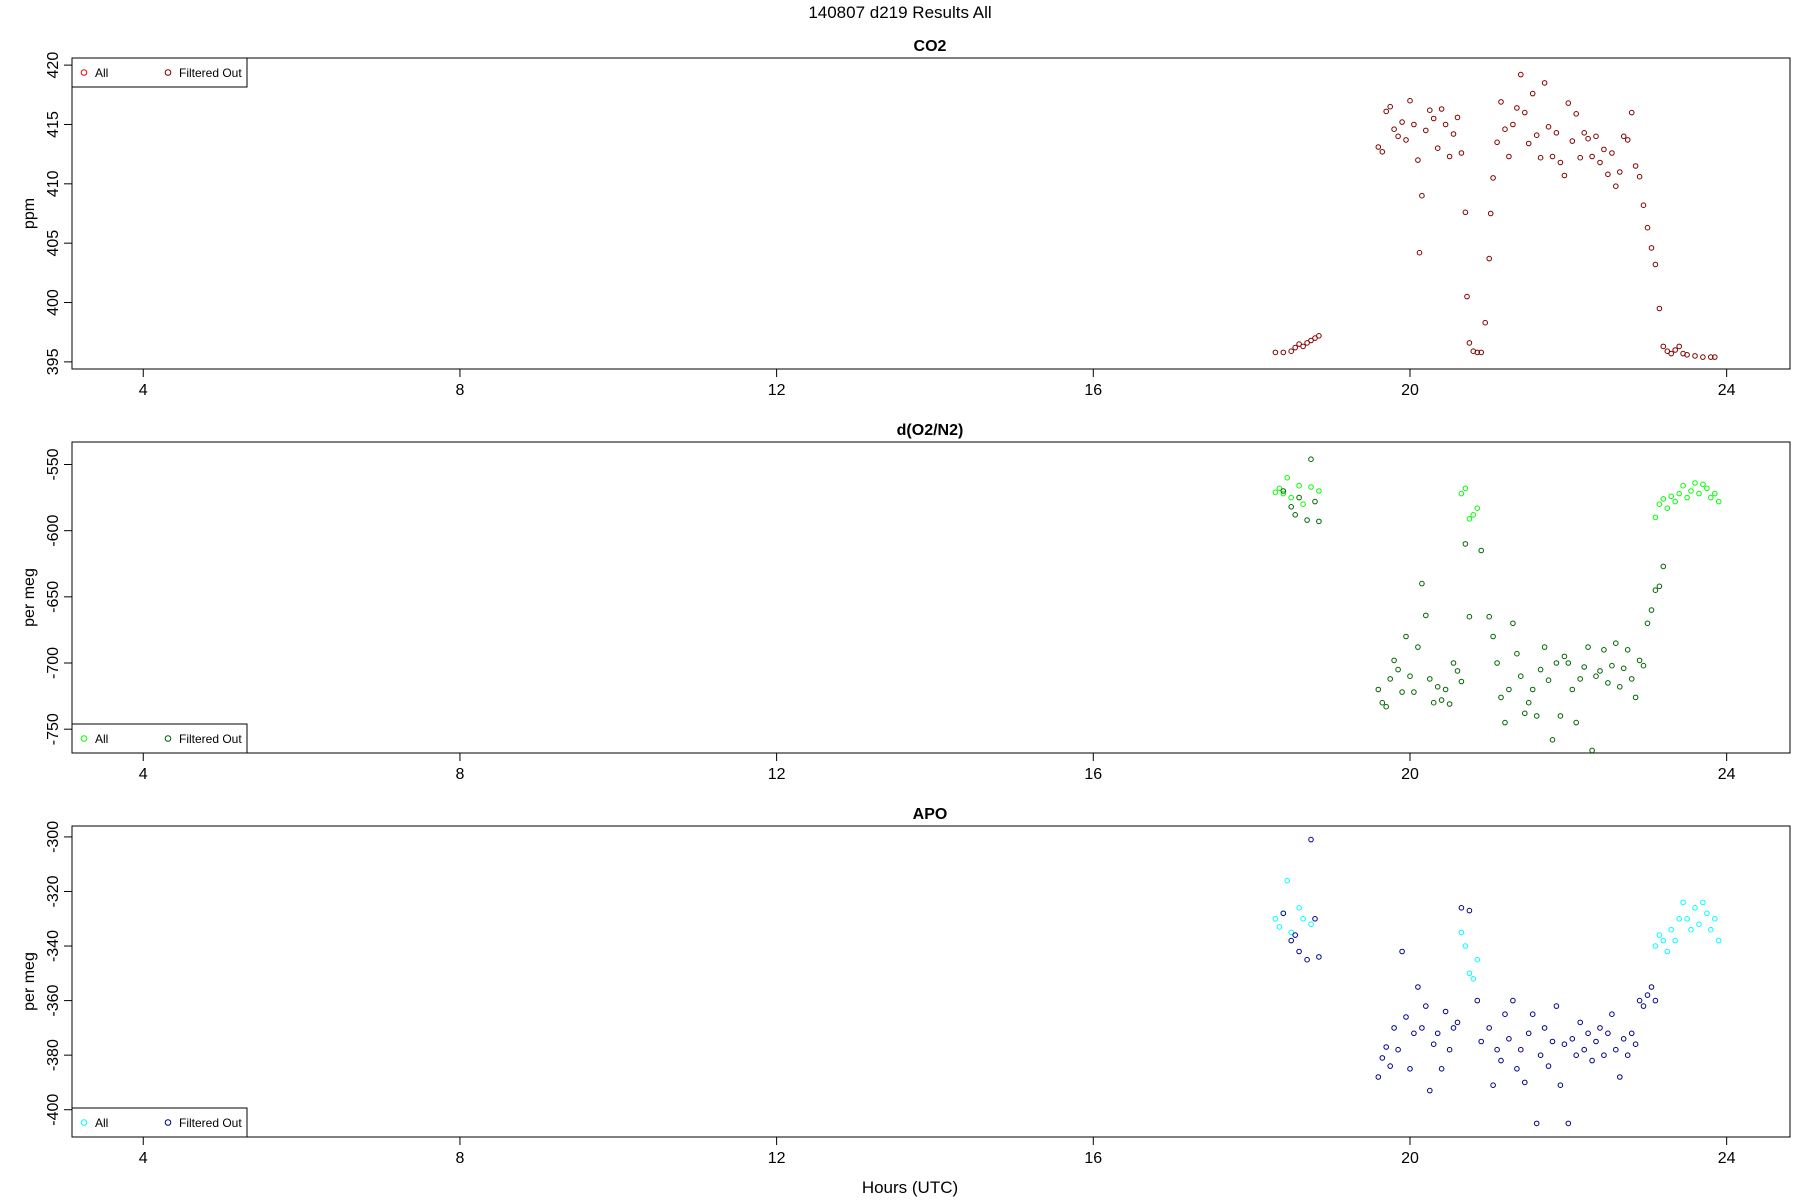 Image resolution: width=1800 pixels, height=1200 pixels. I want to click on x-tick-label-apo: 8, so click(459, 1158).